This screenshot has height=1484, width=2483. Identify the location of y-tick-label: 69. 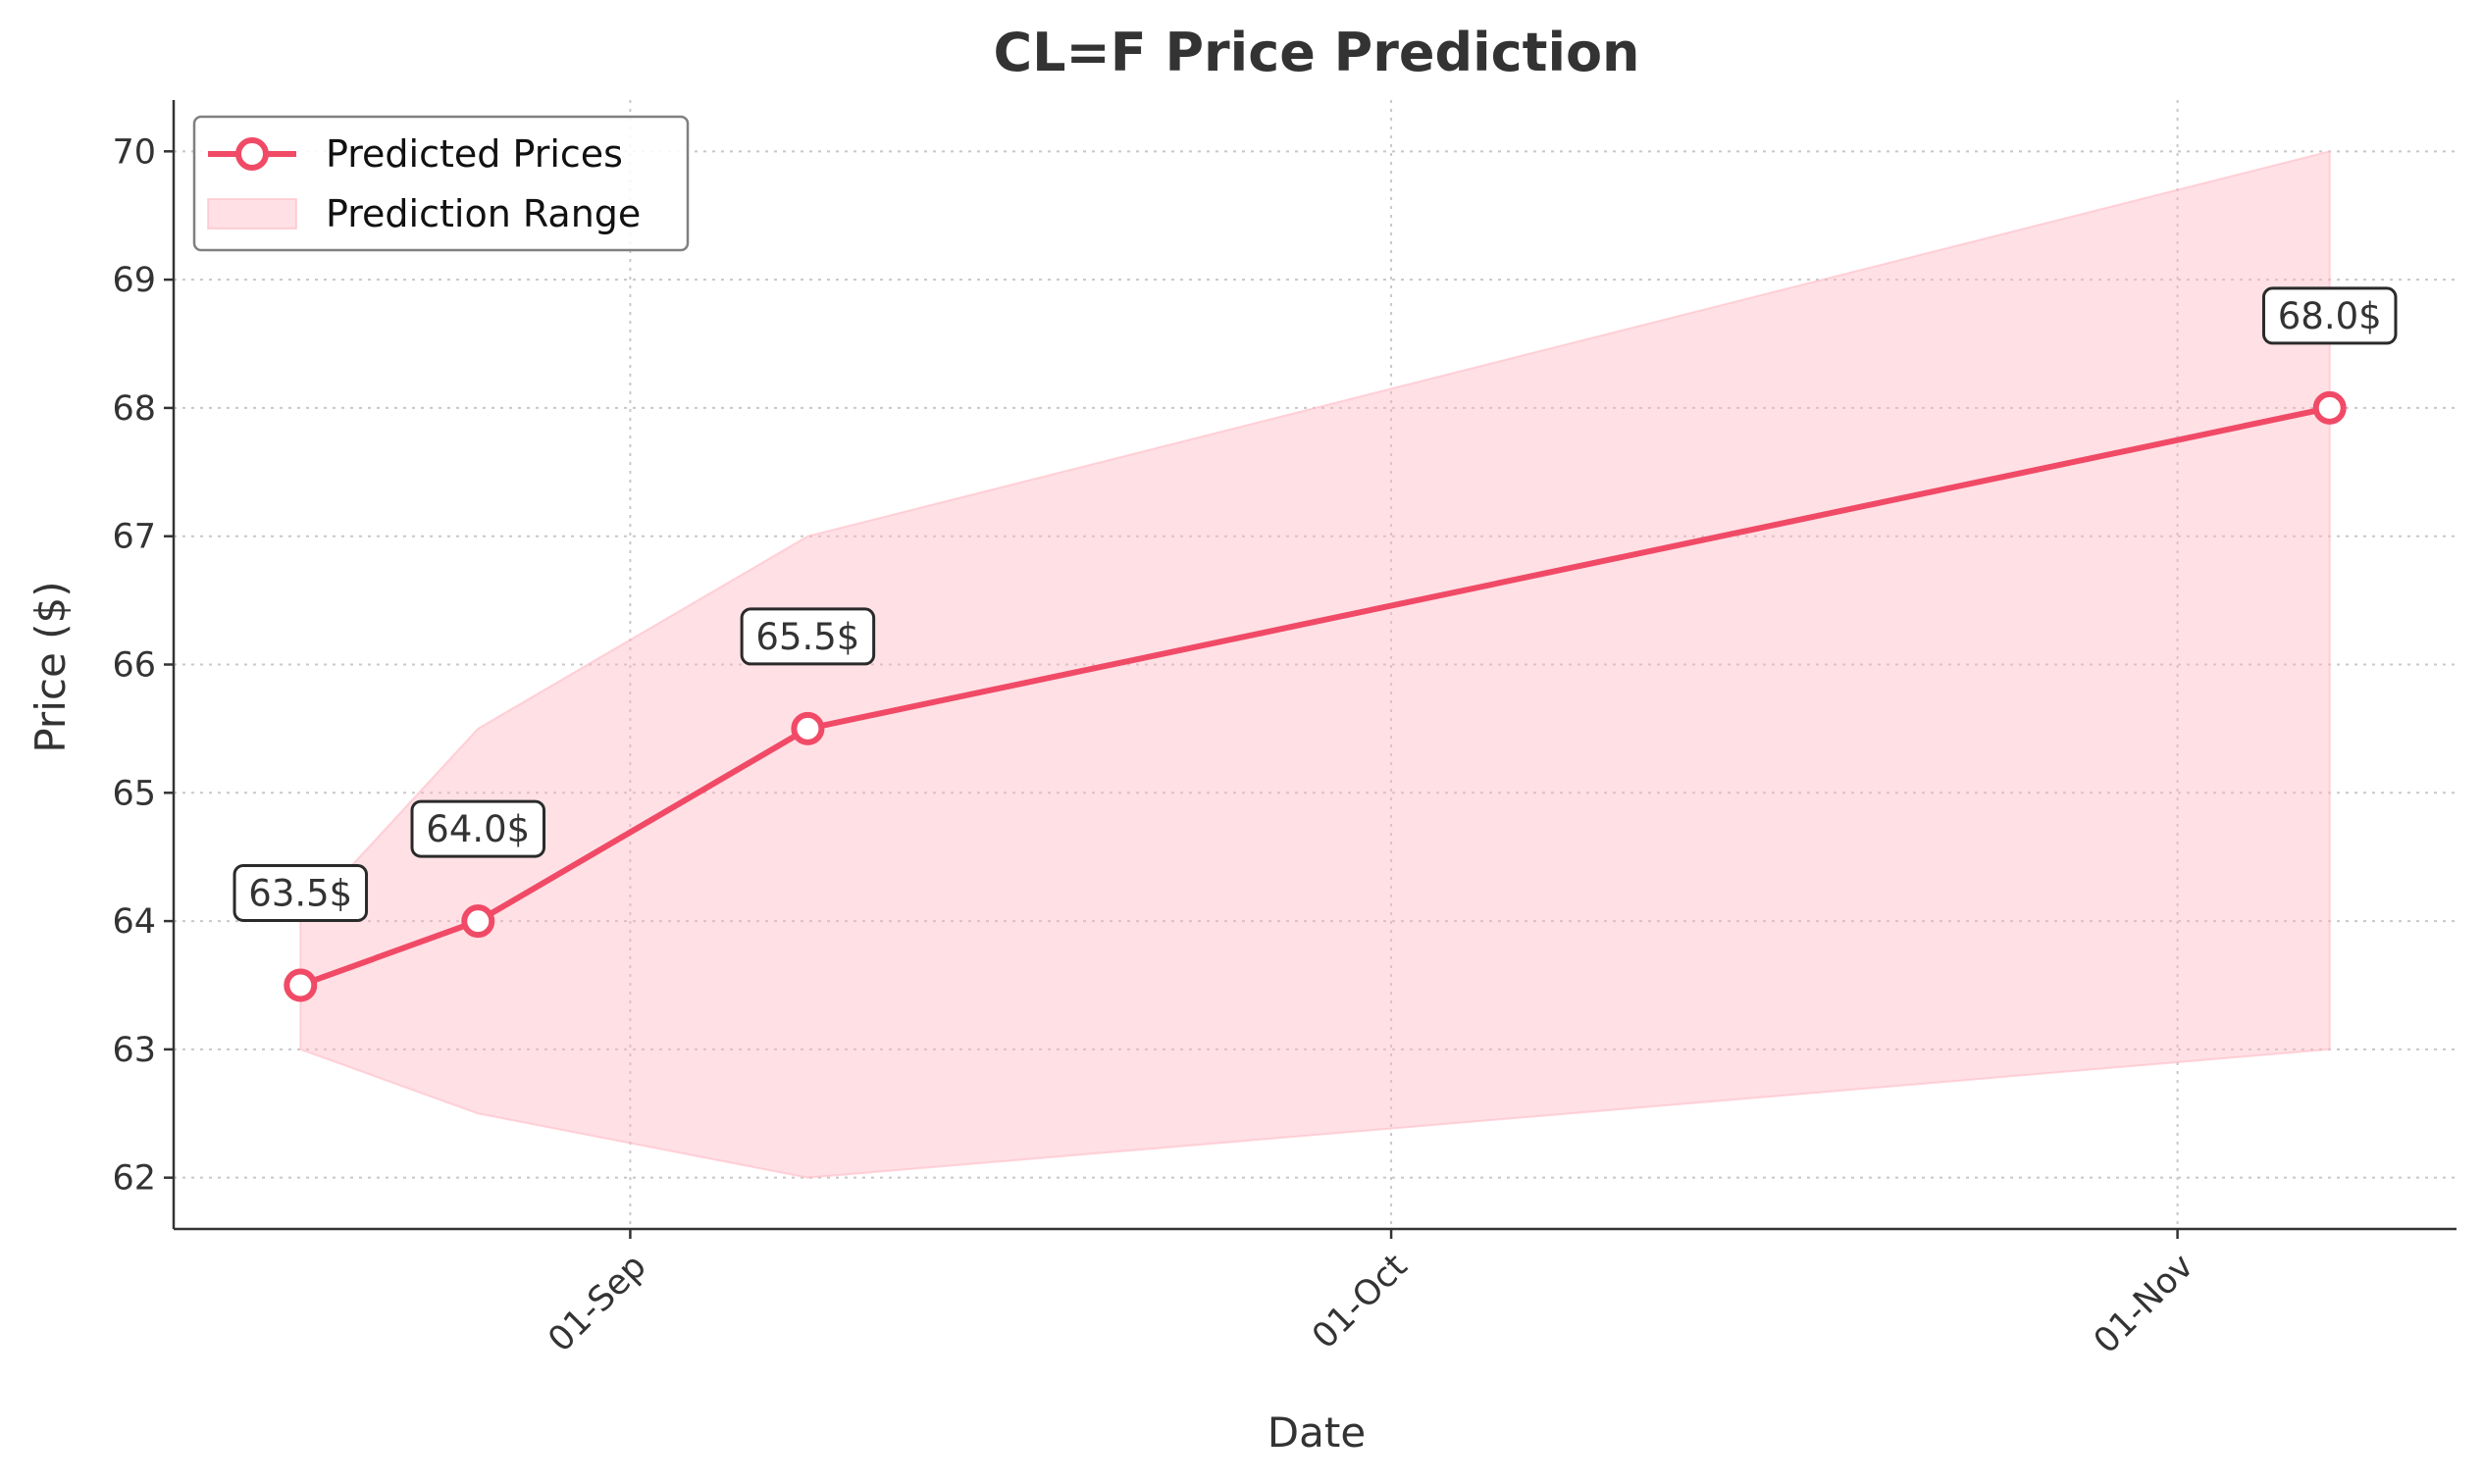
(134, 280).